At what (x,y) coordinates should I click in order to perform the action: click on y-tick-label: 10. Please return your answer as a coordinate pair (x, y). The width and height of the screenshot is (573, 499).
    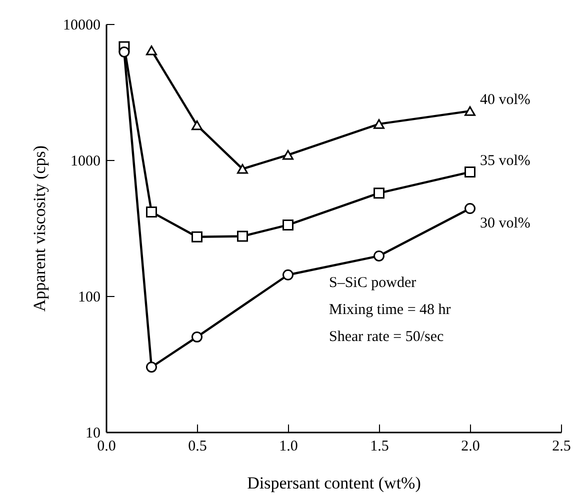
    Looking at the image, I should click on (93, 434).